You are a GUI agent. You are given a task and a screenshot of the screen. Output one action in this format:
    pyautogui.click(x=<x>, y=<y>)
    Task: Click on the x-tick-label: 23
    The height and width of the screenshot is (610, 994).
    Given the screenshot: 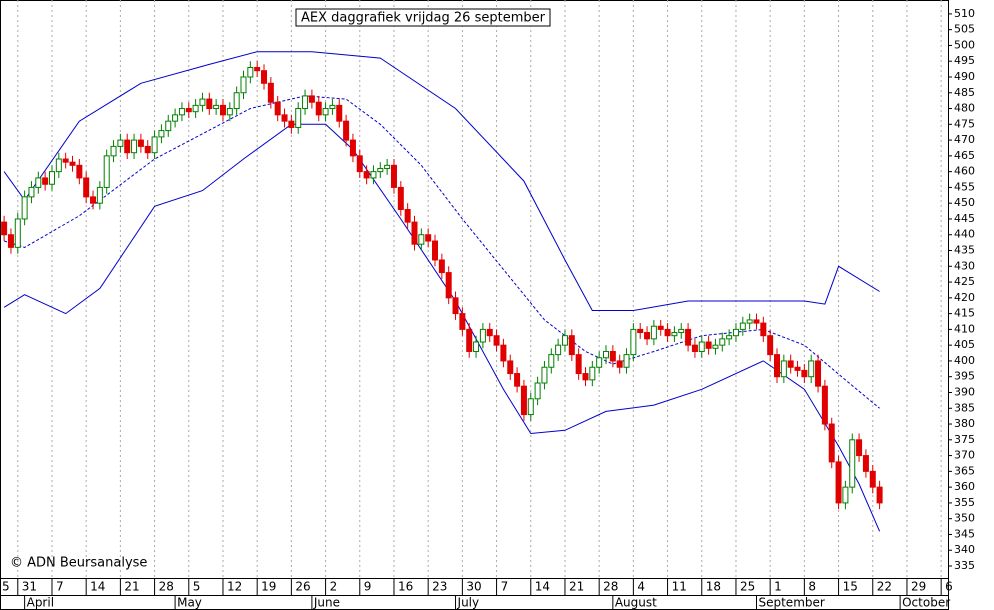 What is the action you would take?
    pyautogui.click(x=439, y=587)
    